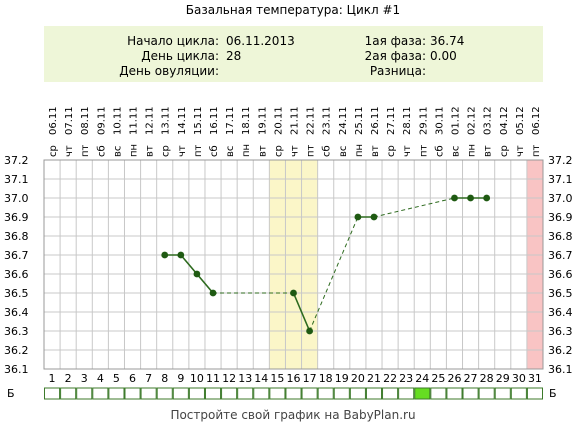  What do you see at coordinates (293, 415) in the screenshot?
I see `footer-link: Постройте свой график на BabyPlan.ru` at bounding box center [293, 415].